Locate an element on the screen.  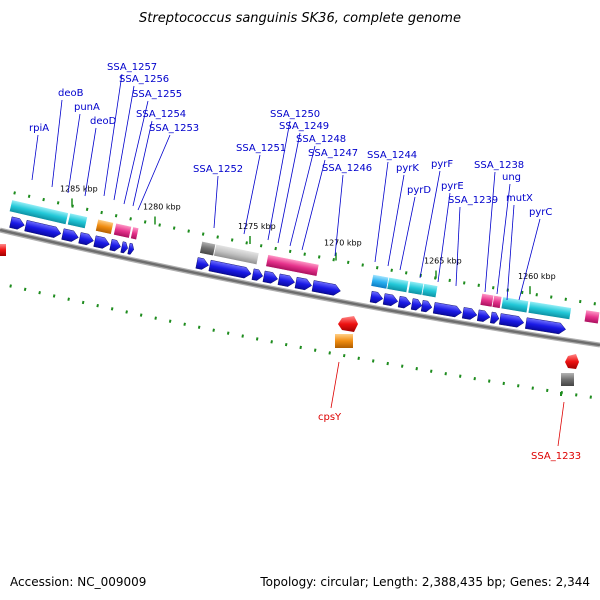
scale-tick-label: 1260 kbp is located at coordinates (537, 276).